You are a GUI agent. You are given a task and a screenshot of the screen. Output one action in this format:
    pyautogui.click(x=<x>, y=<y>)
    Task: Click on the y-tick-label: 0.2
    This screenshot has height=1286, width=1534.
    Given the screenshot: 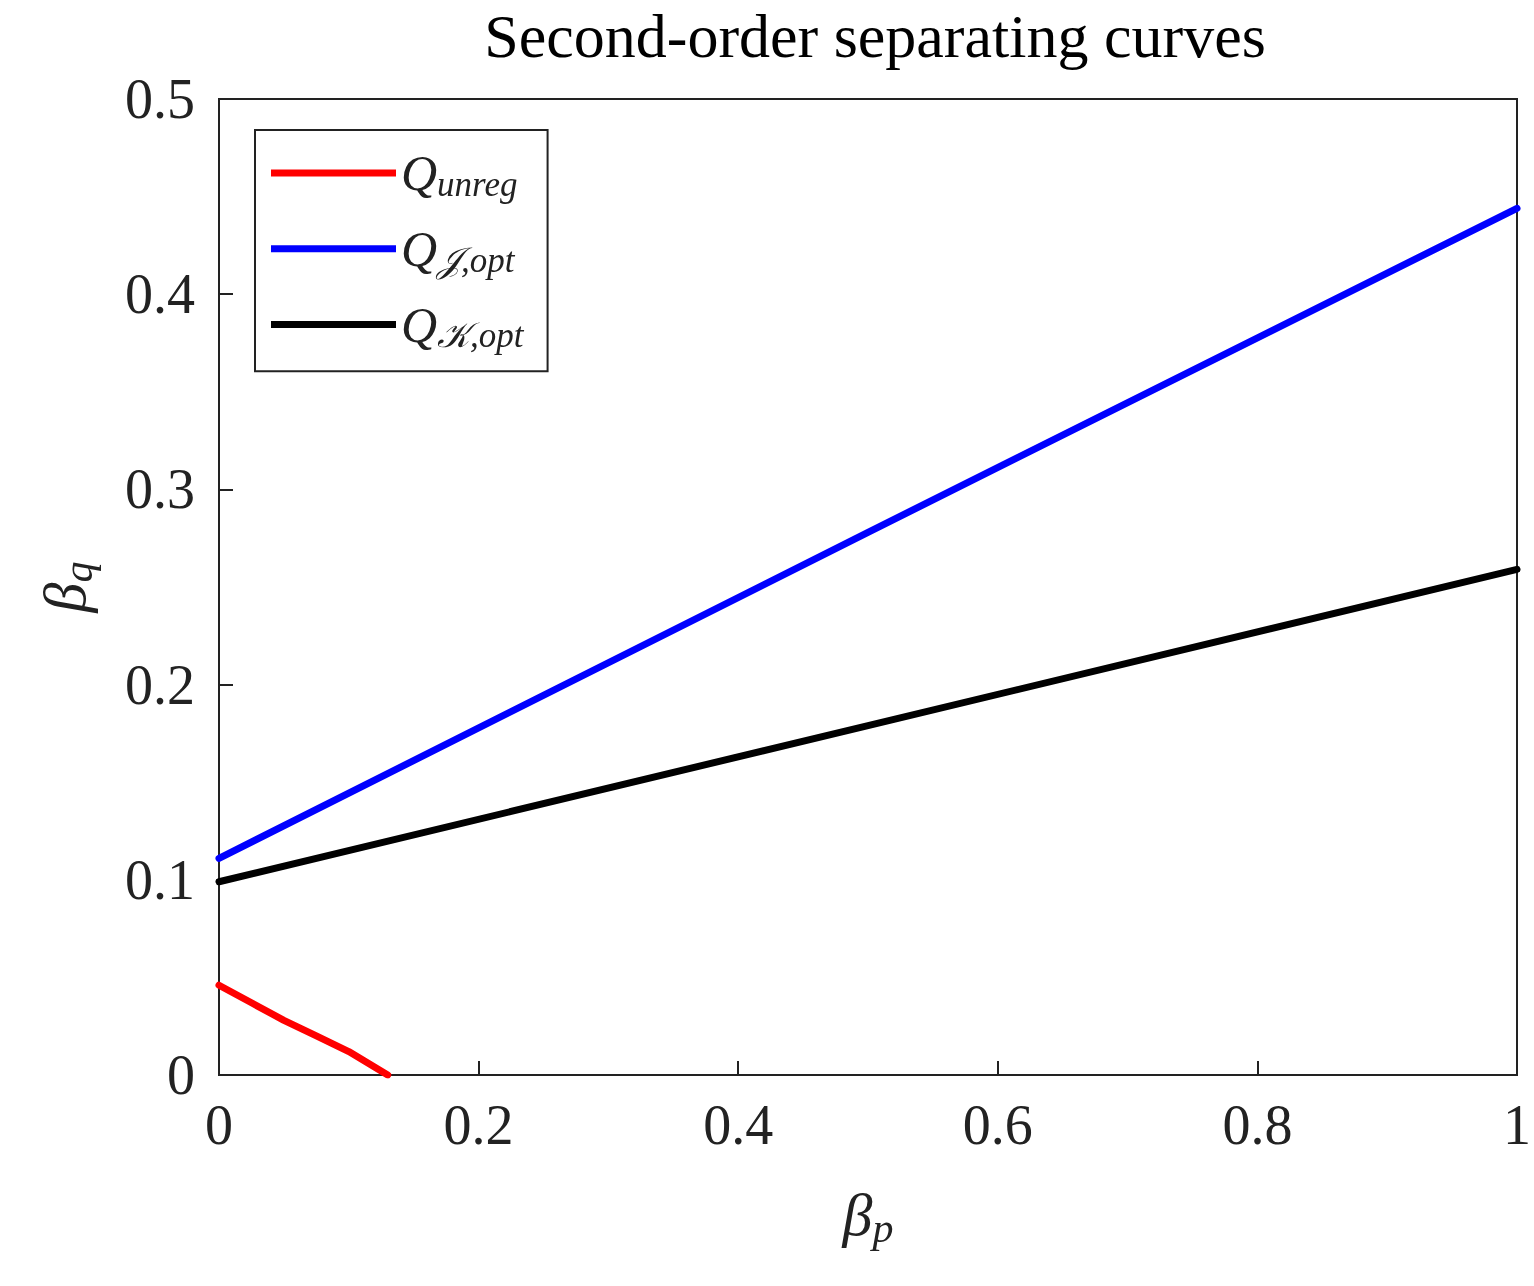 What is the action you would take?
    pyautogui.click(x=160, y=684)
    